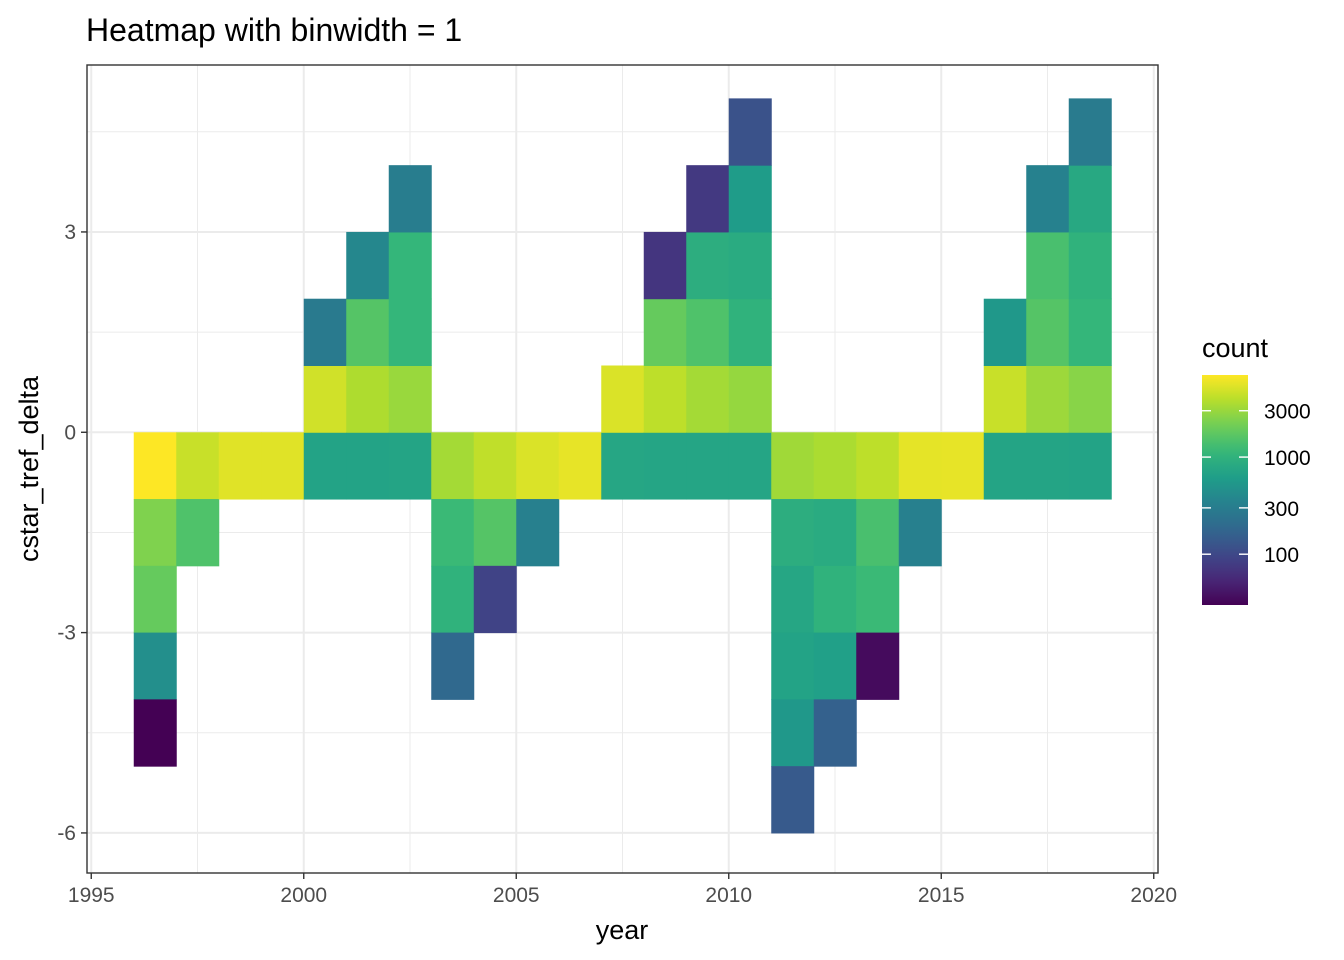 The image size is (1344, 960). Describe the element at coordinates (1225, 490) in the screenshot. I see `legend-colorbar` at that location.